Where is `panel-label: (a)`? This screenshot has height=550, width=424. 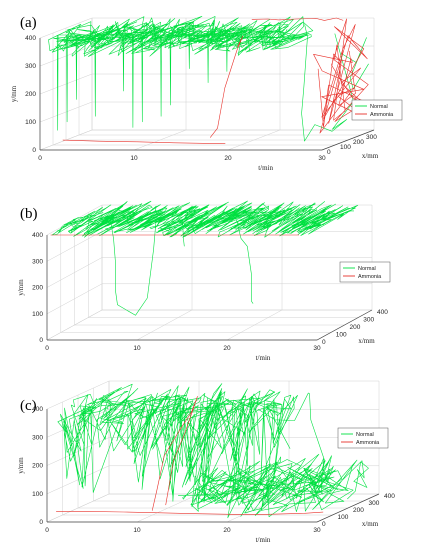 panel-label: (a) is located at coordinates (28, 23).